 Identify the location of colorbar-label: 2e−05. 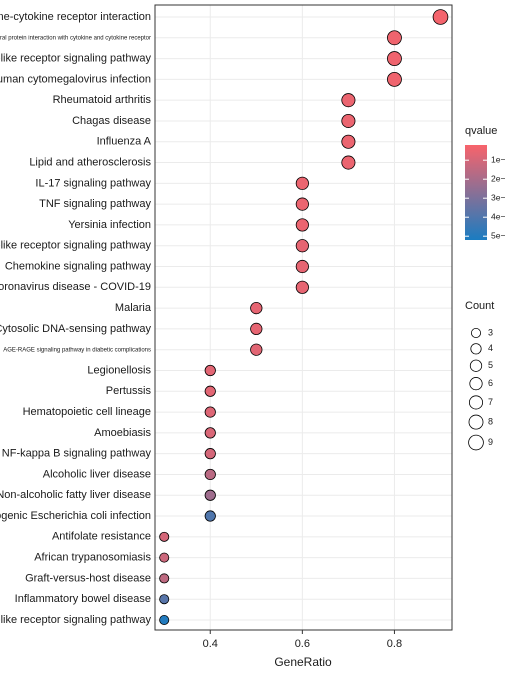
(498, 178).